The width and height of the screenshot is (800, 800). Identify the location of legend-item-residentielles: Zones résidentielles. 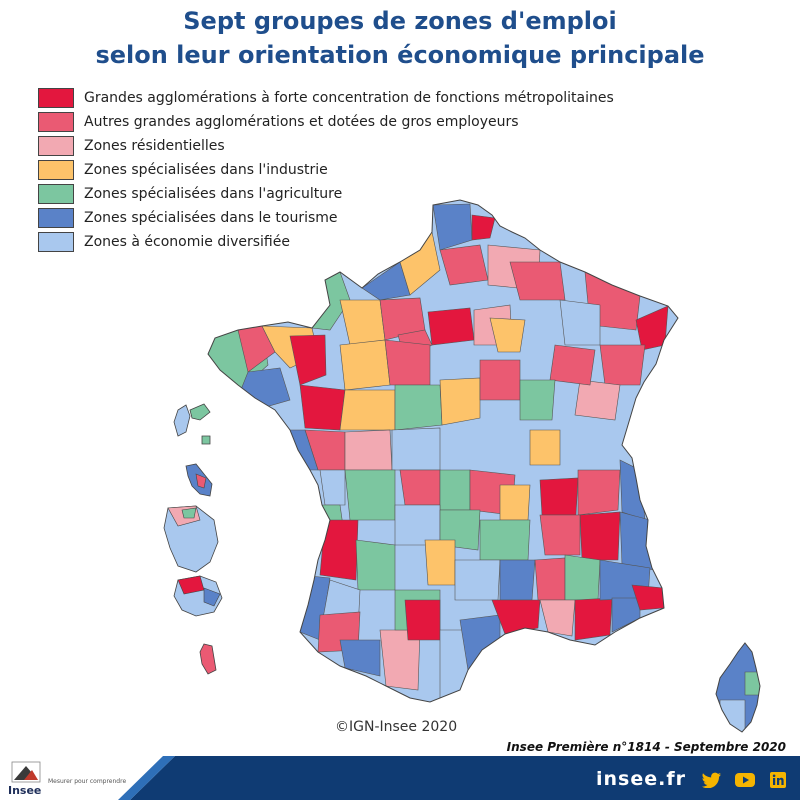
(326, 146).